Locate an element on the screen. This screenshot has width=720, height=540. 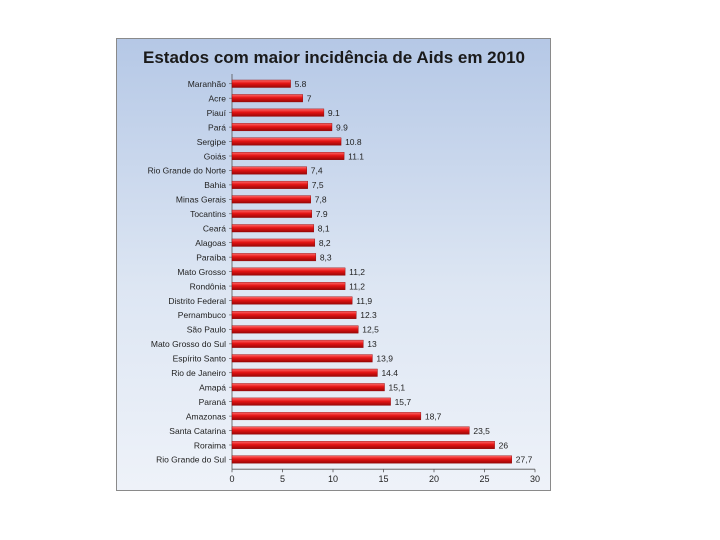
value-label: 27,7 is located at coordinates (524, 460).